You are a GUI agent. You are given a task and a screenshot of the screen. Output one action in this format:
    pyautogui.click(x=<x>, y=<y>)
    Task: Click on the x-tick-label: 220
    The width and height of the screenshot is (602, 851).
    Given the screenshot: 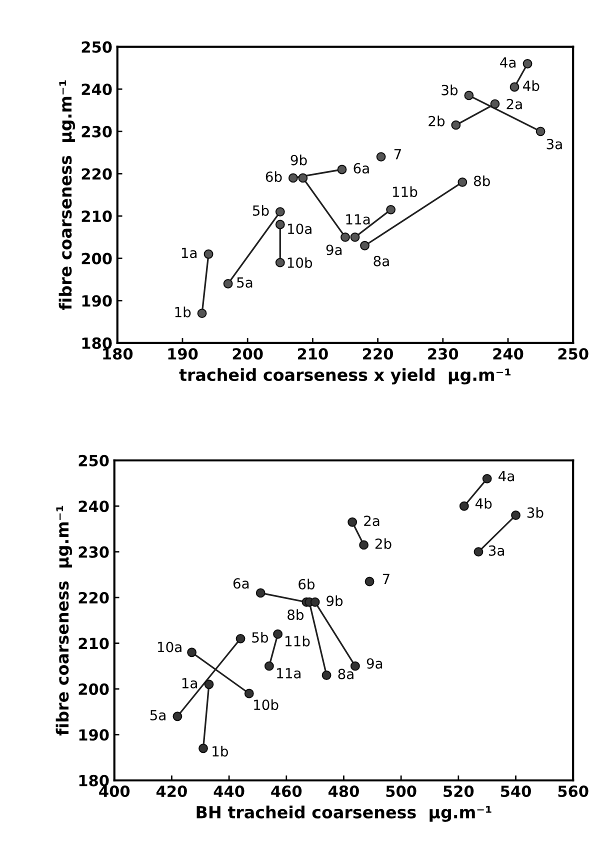 What is the action you would take?
    pyautogui.click(x=378, y=354)
    